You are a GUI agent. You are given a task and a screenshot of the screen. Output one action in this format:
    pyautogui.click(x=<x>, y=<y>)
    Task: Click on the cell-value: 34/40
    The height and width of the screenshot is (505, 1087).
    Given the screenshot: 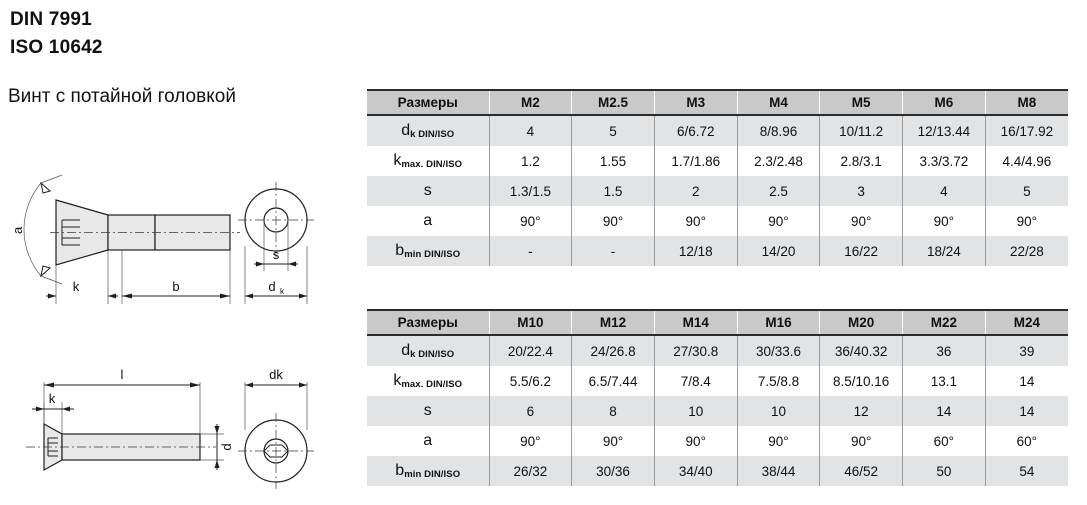 What is the action you would take?
    pyautogui.click(x=695, y=471)
    